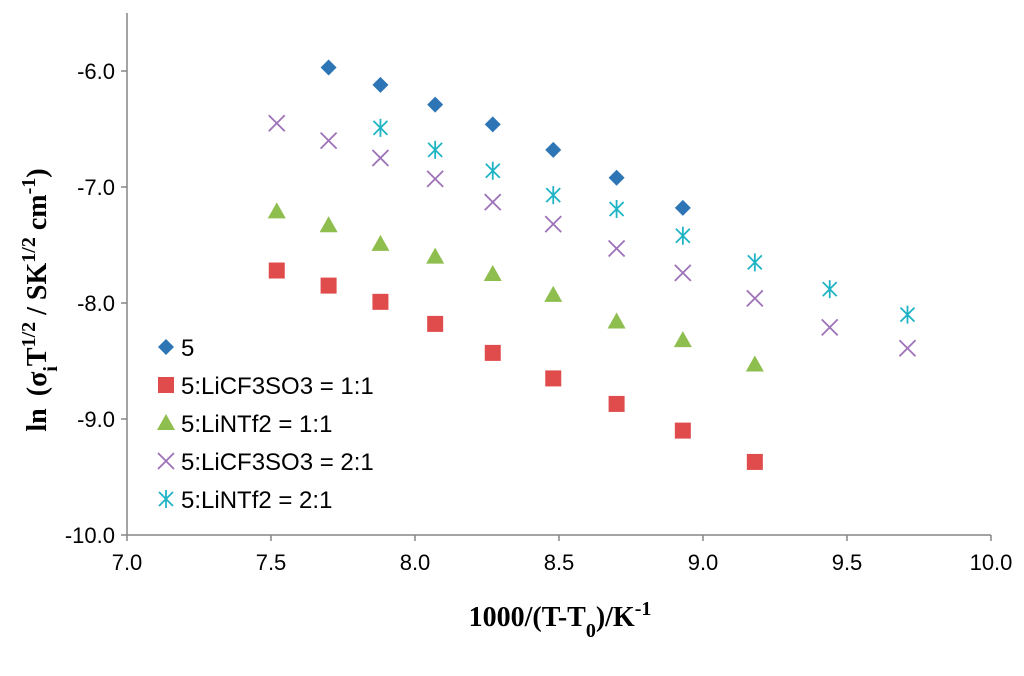 The width and height of the screenshot is (1024, 676). Describe the element at coordinates (96, 71) in the screenshot. I see `y-tick-label: -6.0` at that location.